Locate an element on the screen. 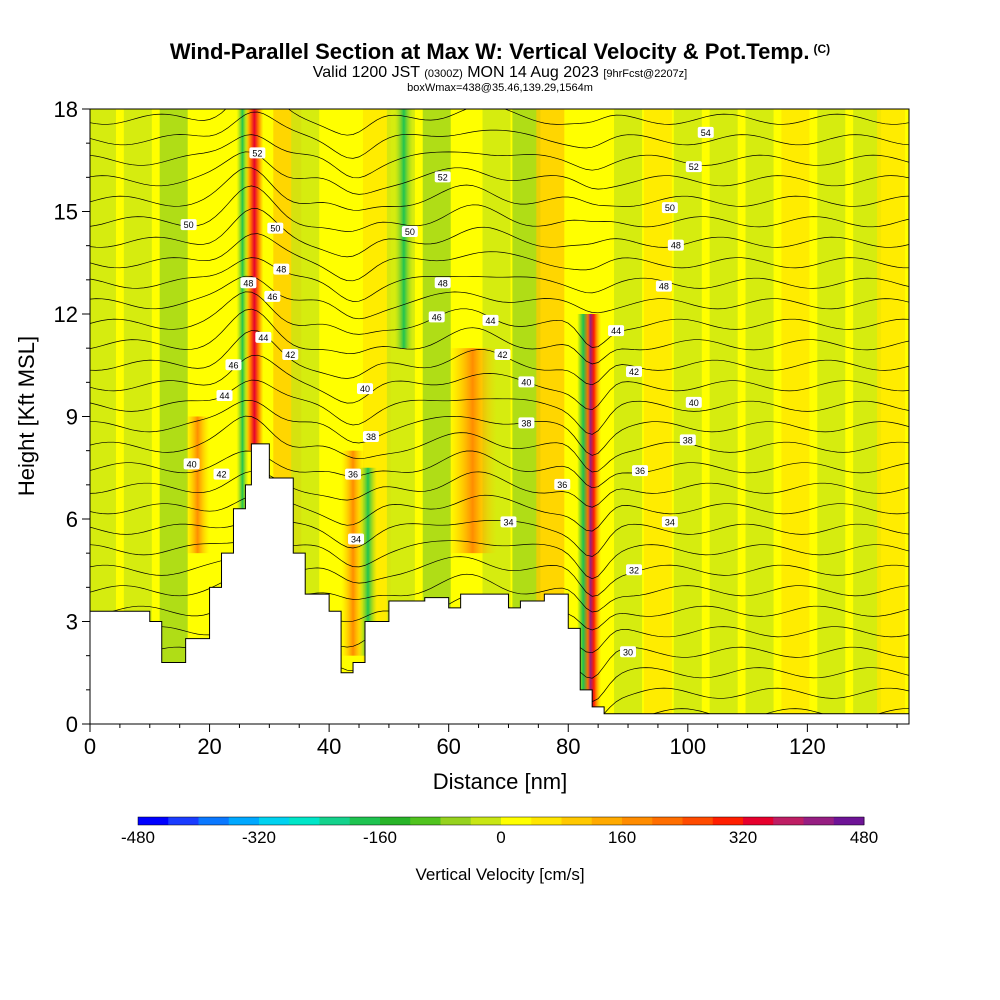 The width and height of the screenshot is (1000, 1000). theta-label-text: 38 is located at coordinates (526, 423).